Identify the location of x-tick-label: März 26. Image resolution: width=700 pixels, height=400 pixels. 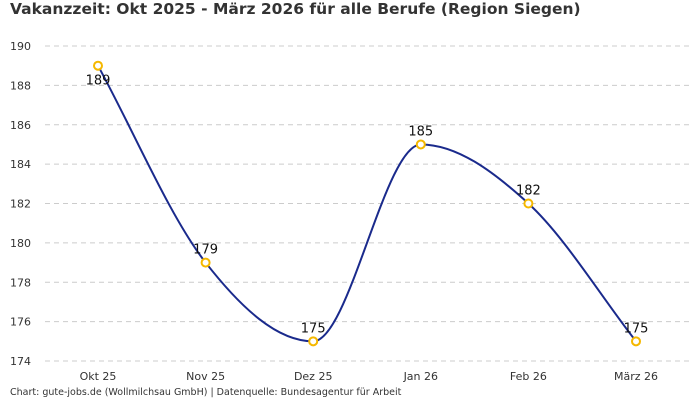
(636, 376).